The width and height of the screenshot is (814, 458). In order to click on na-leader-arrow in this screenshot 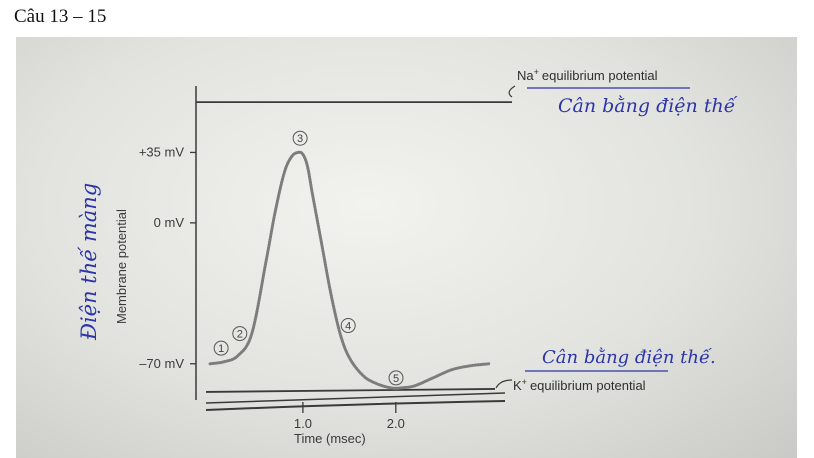, I will do `click(512, 91)`.